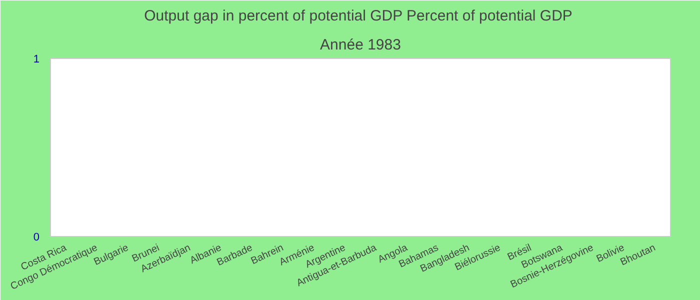  What do you see at coordinates (358, 16) in the screenshot?
I see `chart-title: Output gap in percent of potential GDP Percent of potential GDP` at bounding box center [358, 16].